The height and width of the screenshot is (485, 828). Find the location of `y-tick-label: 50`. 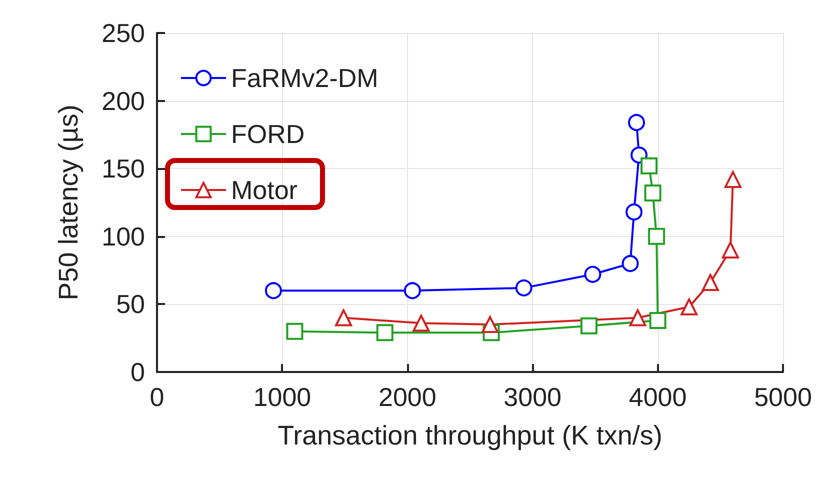

y-tick-label: 50 is located at coordinates (130, 304).